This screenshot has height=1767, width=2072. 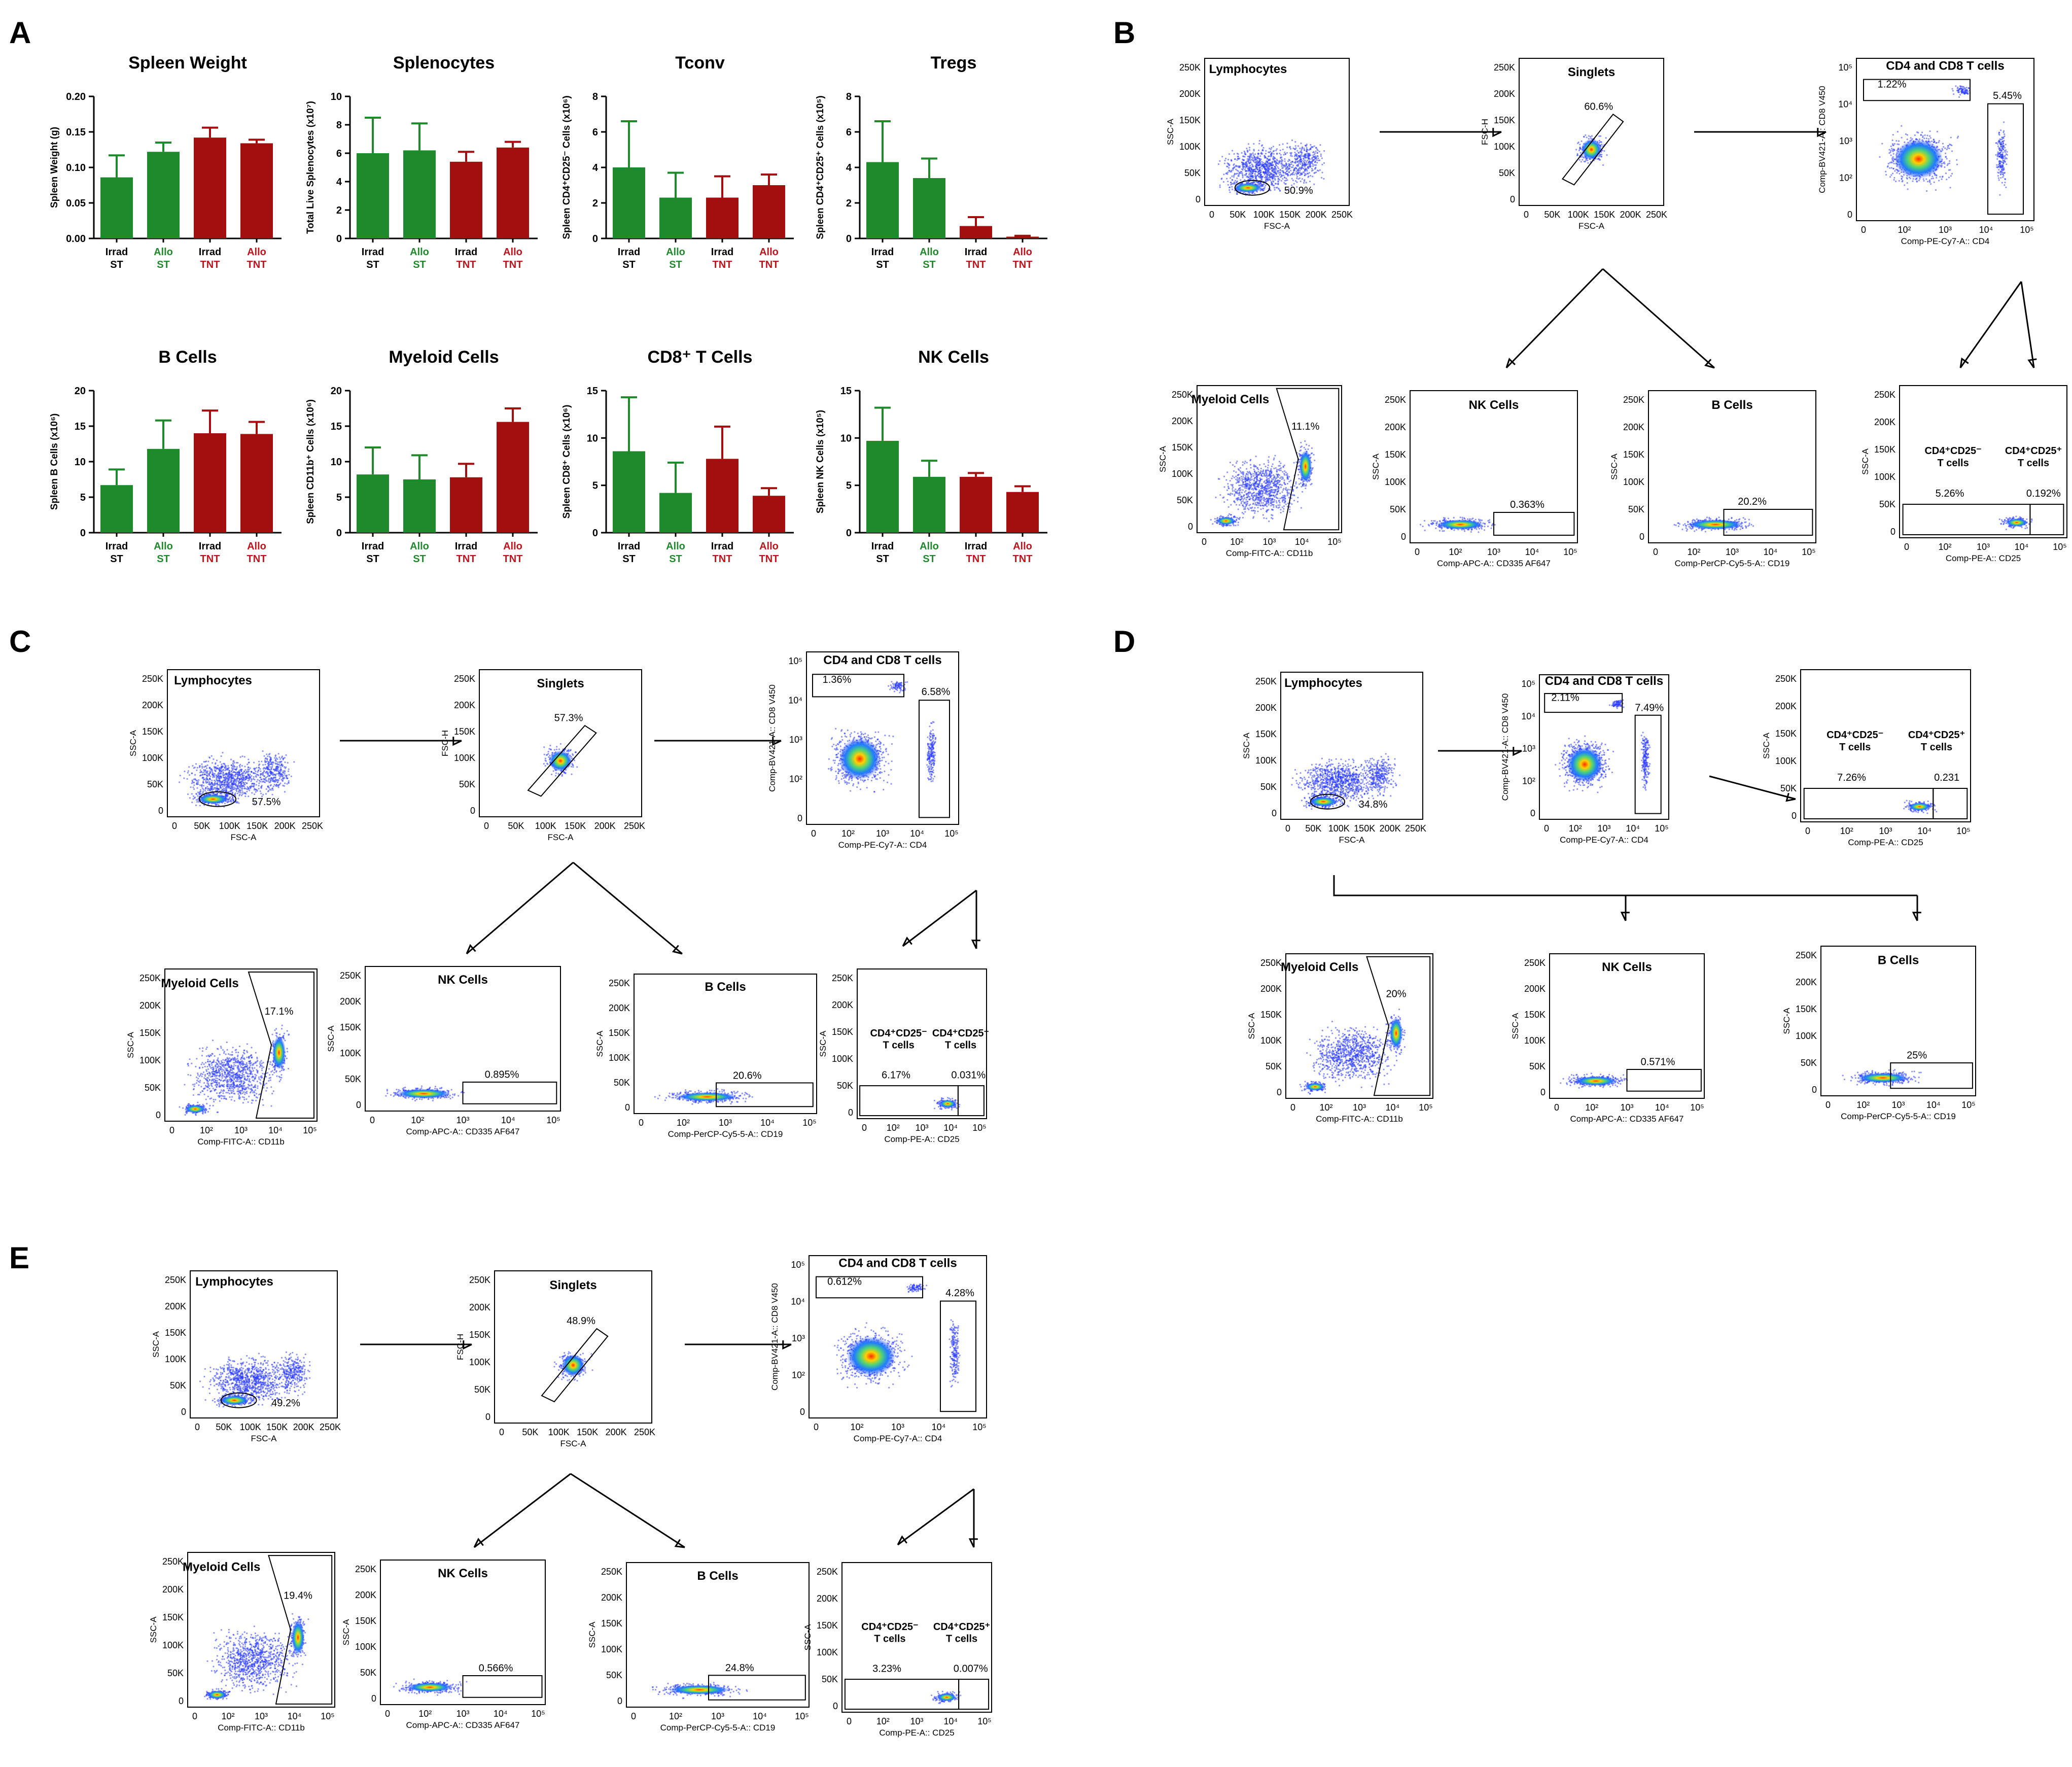 I want to click on y-tick-label: 20, so click(x=336, y=392).